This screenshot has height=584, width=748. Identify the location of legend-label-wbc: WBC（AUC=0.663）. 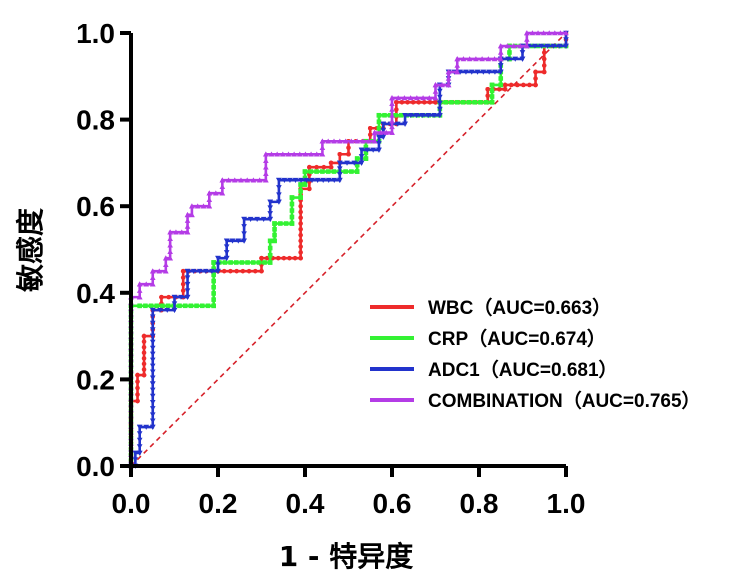
(519, 307).